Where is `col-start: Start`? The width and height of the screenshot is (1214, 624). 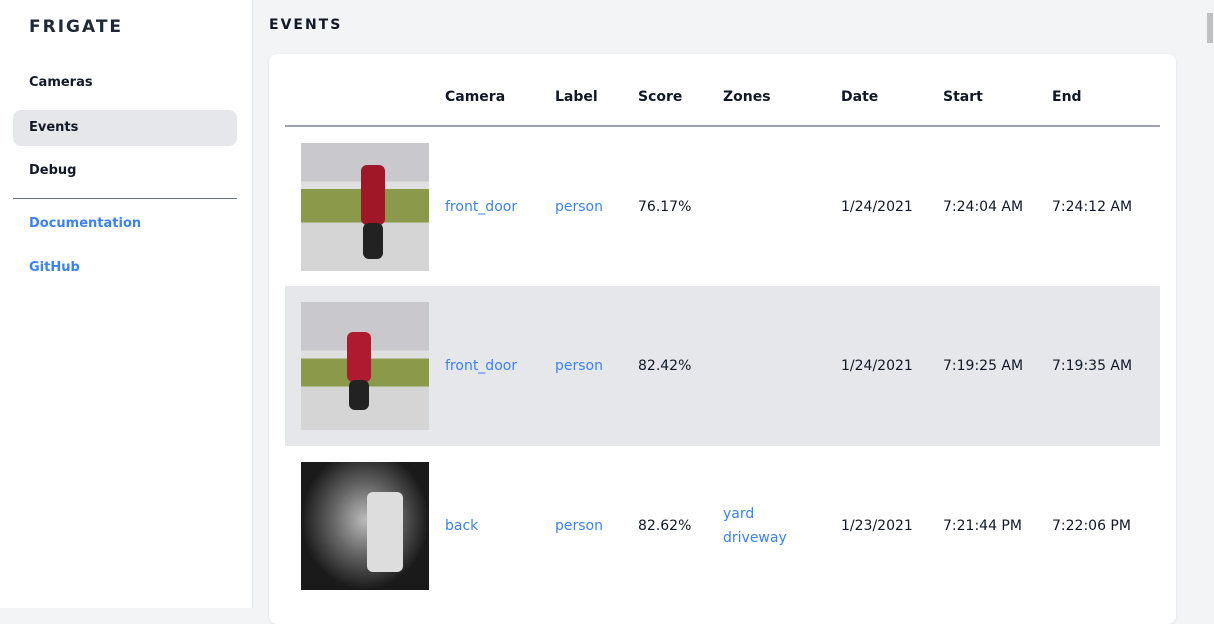 col-start: Start is located at coordinates (997, 90).